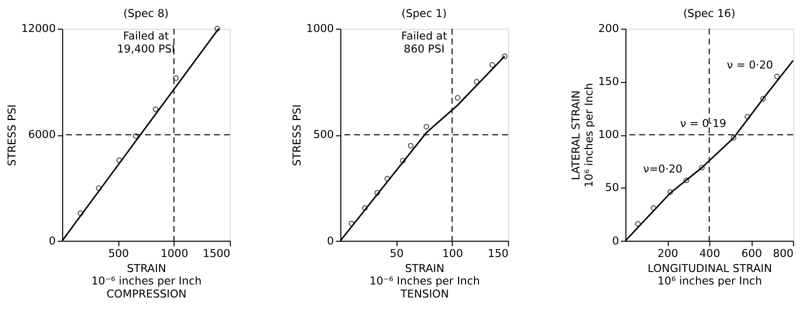 The image size is (800, 332). What do you see at coordinates (663, 169) in the screenshot?
I see `annotation: ν=0·20` at bounding box center [663, 169].